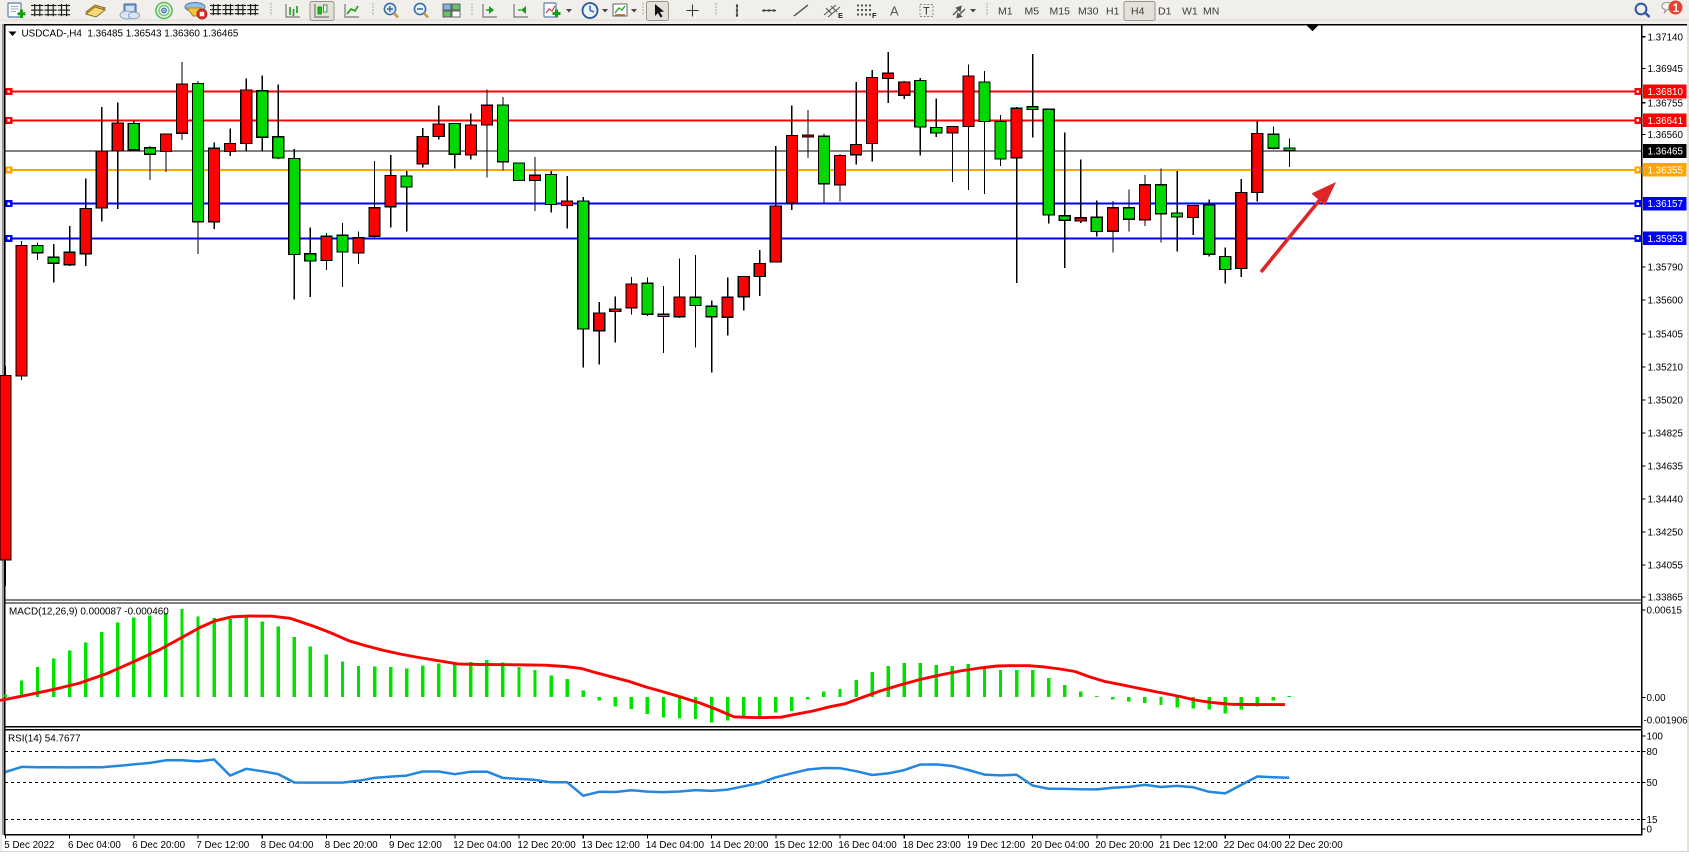 This screenshot has height=858, width=1689. What do you see at coordinates (1313, 845) in the screenshot?
I see `svg-text: 22 Dec 20:00` at bounding box center [1313, 845].